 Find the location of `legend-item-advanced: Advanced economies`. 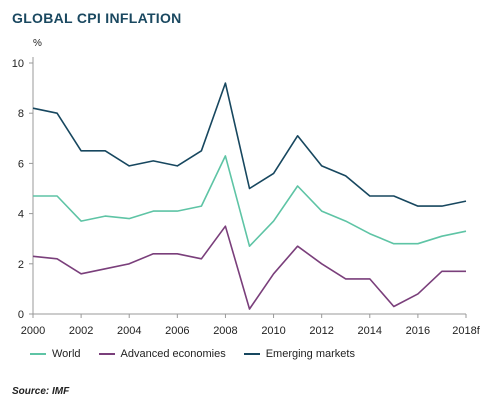

legend-item-advanced: Advanced economies is located at coordinates (162, 354).